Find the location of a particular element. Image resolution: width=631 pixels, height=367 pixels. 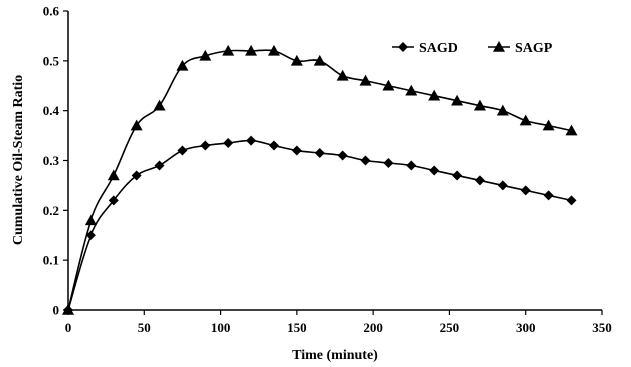

x-tick-label: 150 is located at coordinates (297, 327).